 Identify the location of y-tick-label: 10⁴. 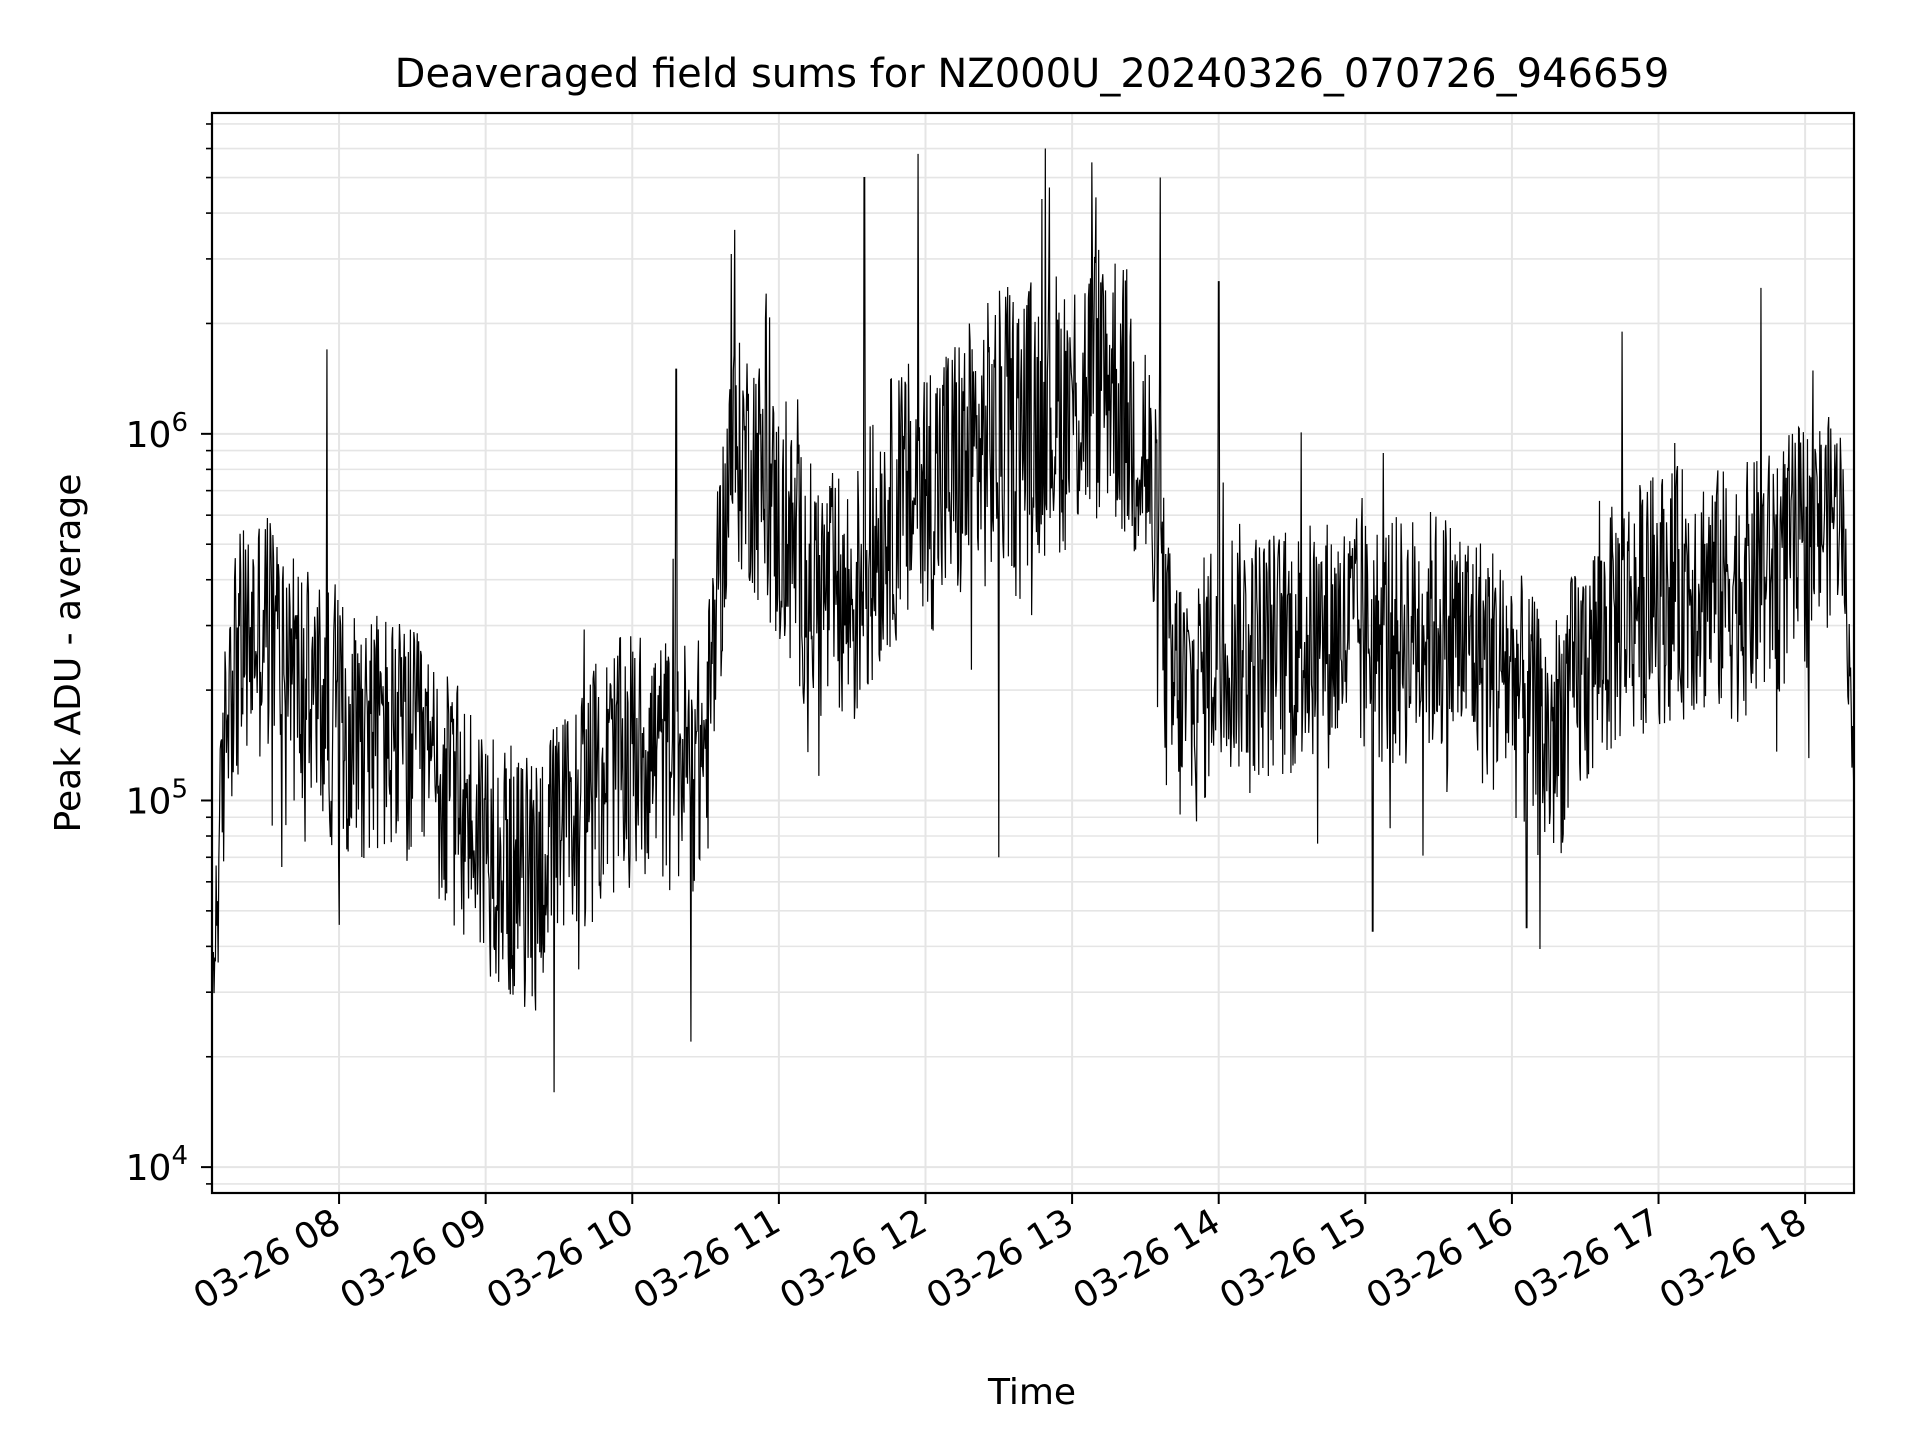
(157, 1165).